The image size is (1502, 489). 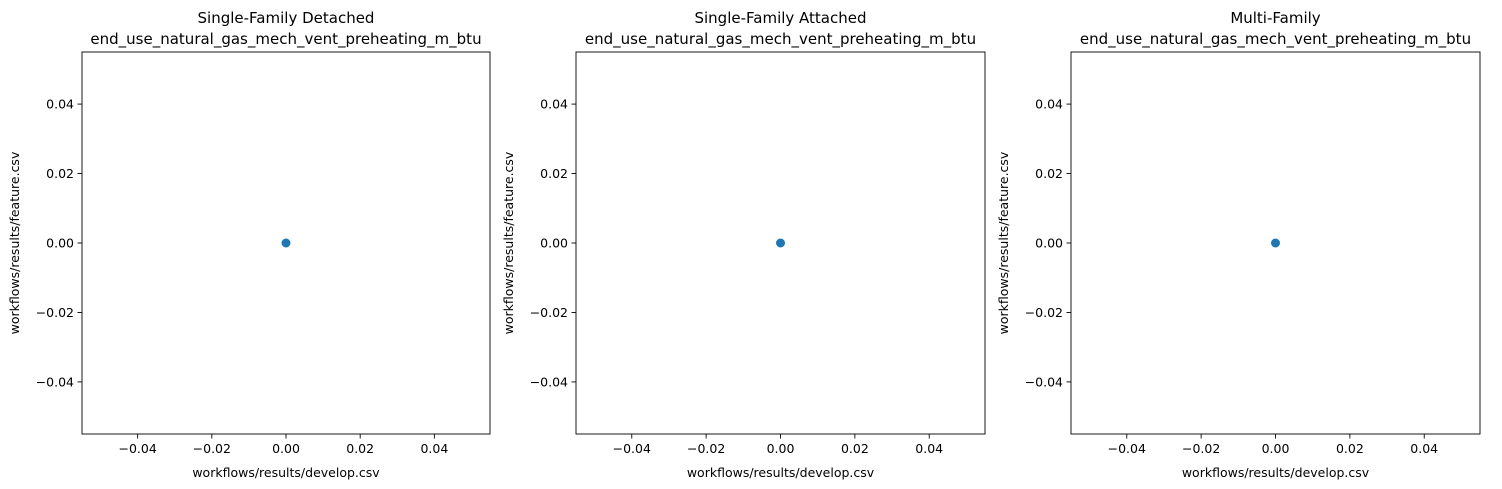 What do you see at coordinates (286, 18) in the screenshot?
I see `chart-title-line-1: Single-Family Detached` at bounding box center [286, 18].